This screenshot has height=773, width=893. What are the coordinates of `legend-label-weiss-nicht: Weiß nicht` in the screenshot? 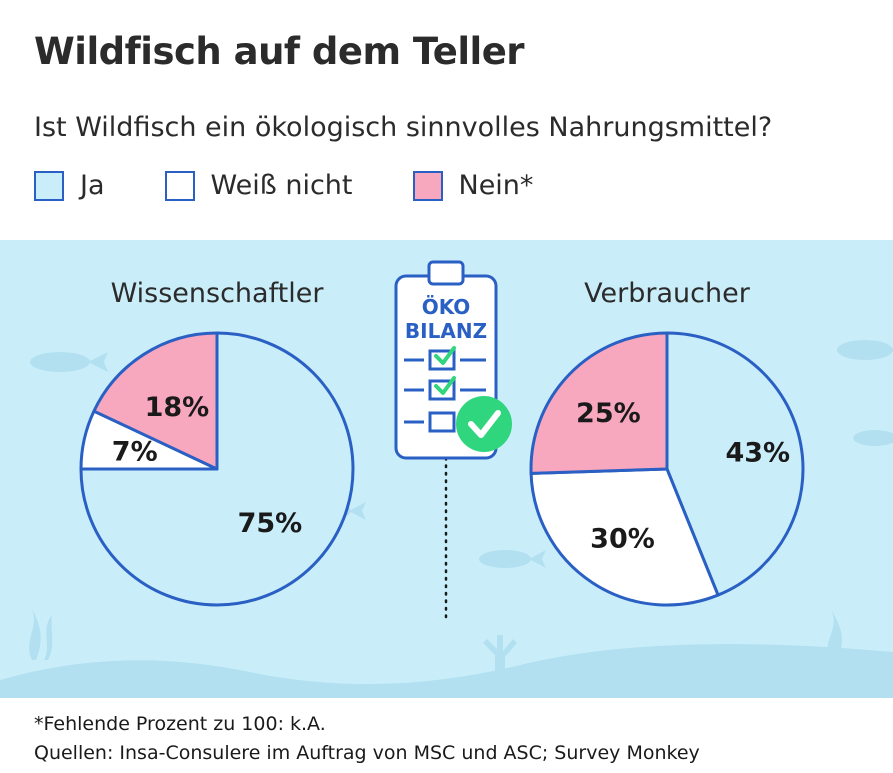 It's located at (281, 185).